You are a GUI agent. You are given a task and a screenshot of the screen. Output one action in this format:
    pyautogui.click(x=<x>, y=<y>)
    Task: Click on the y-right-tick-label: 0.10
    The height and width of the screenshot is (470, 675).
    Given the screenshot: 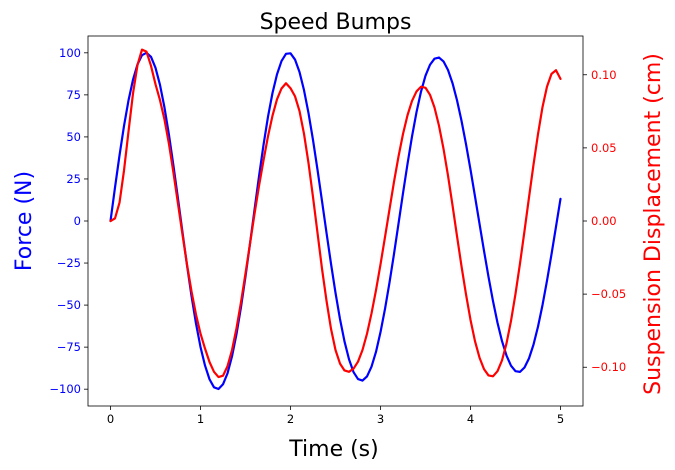 What is the action you would take?
    pyautogui.click(x=604, y=75)
    